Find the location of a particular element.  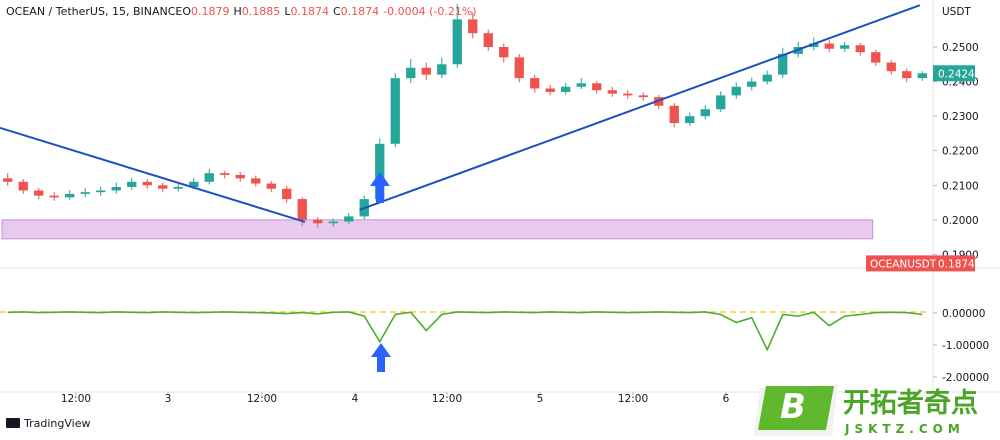

y-tick-label: 0.2200 is located at coordinates (960, 152).